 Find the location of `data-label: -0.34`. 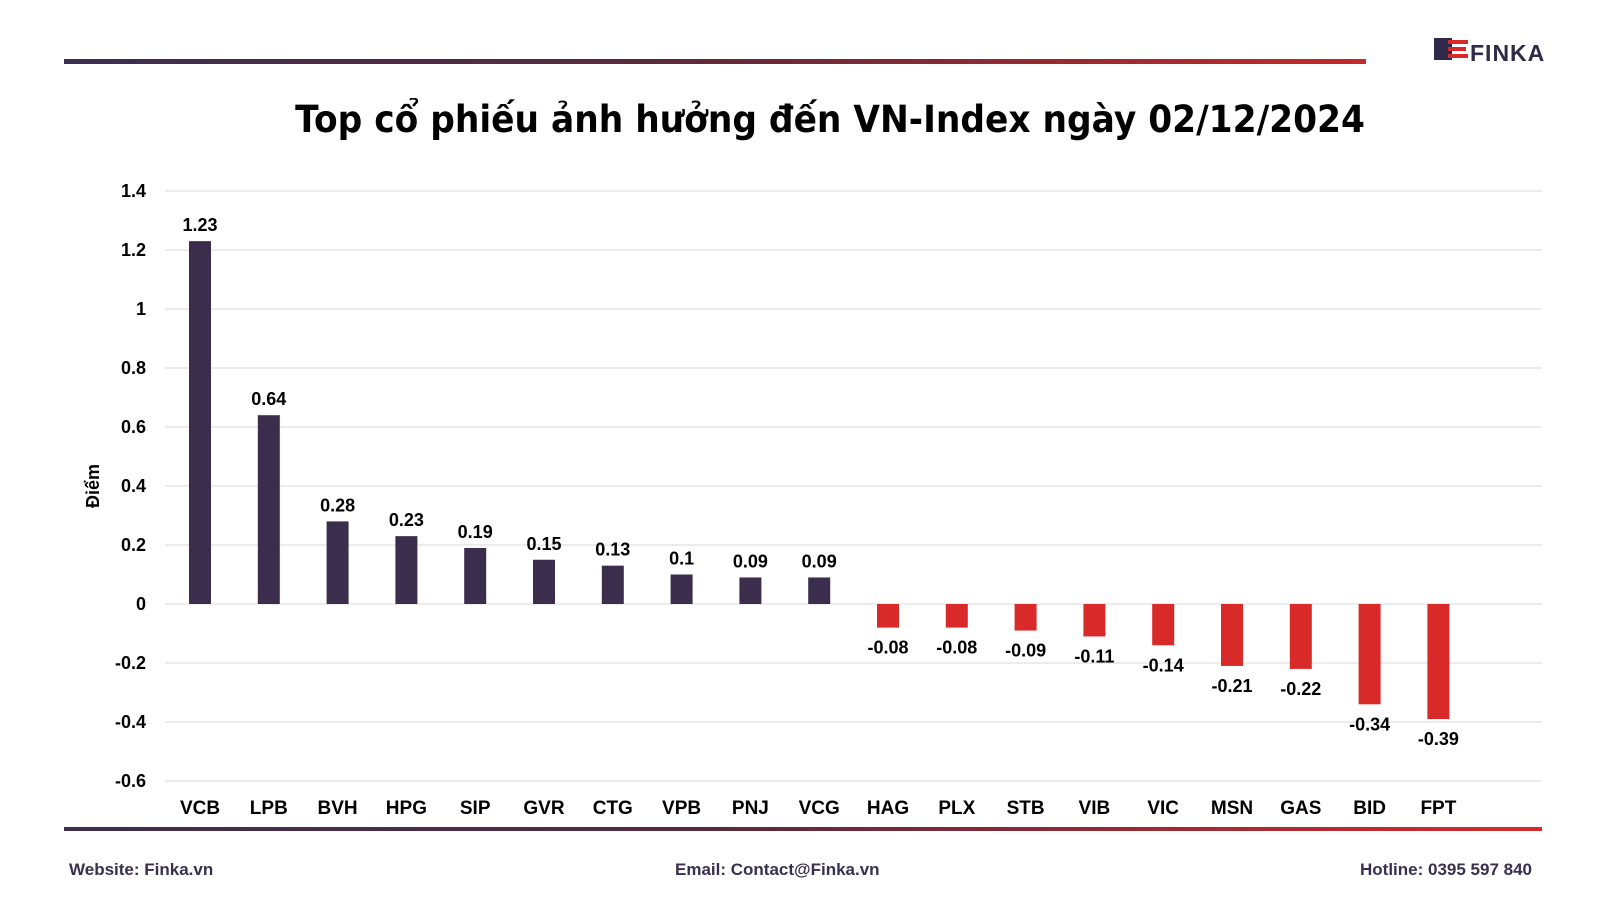

data-label: -0.34 is located at coordinates (1369, 724).